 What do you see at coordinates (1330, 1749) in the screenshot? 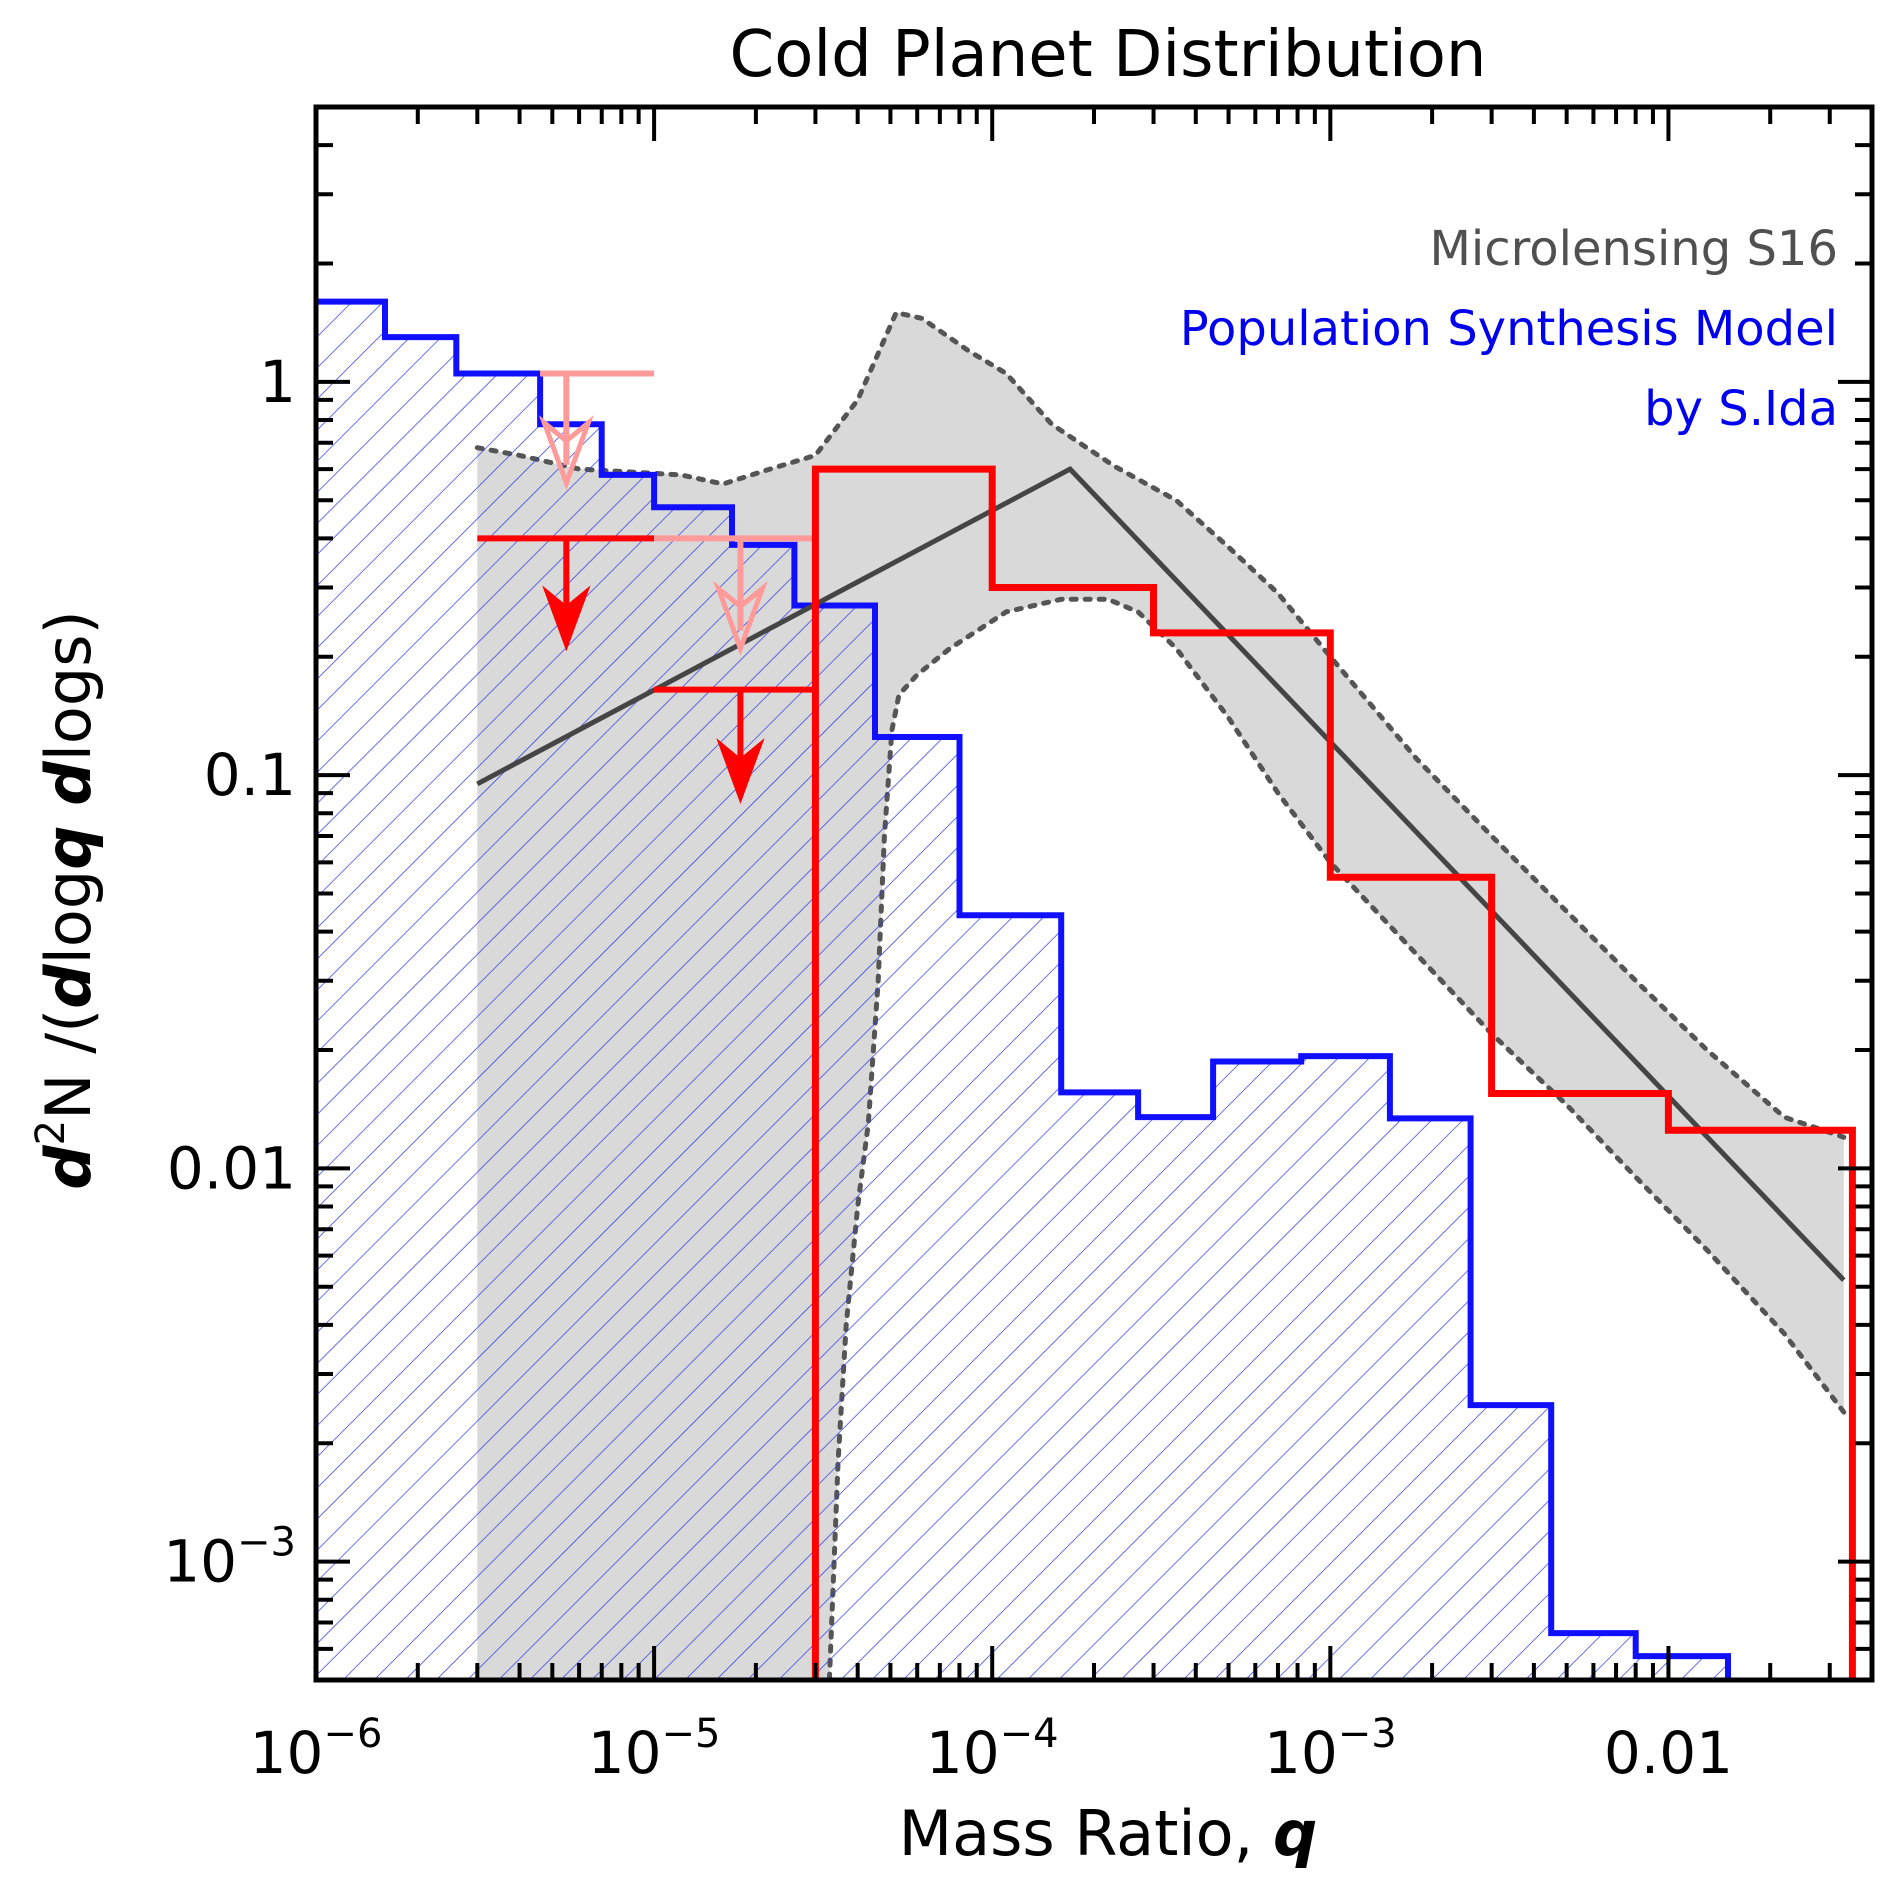
I see `x-tick-label: 10⁻³` at bounding box center [1330, 1749].